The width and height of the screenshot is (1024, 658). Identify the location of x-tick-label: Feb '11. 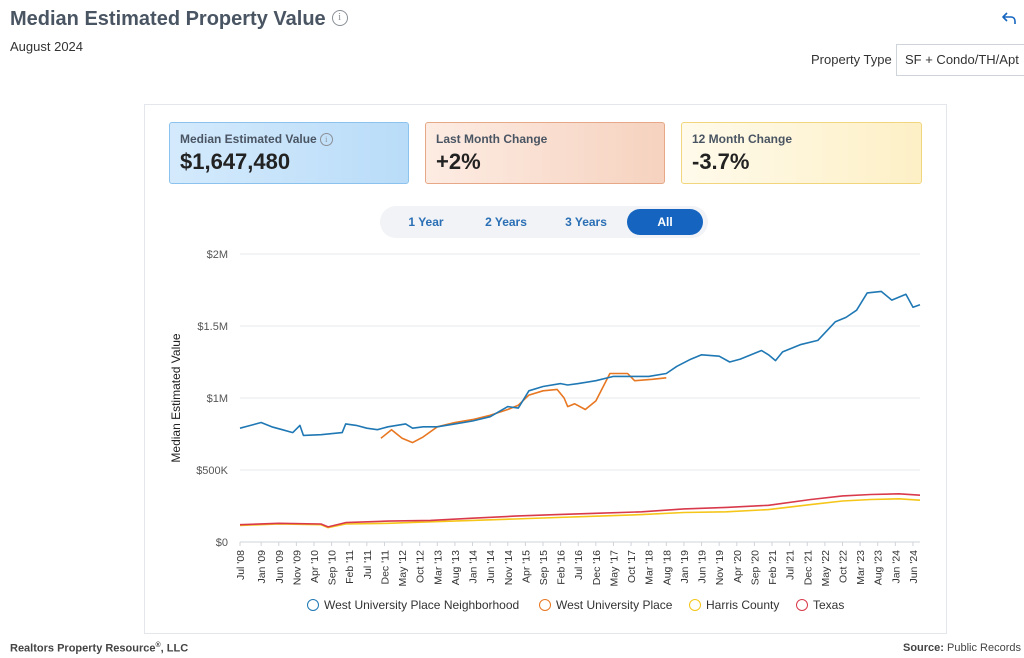
(350, 567).